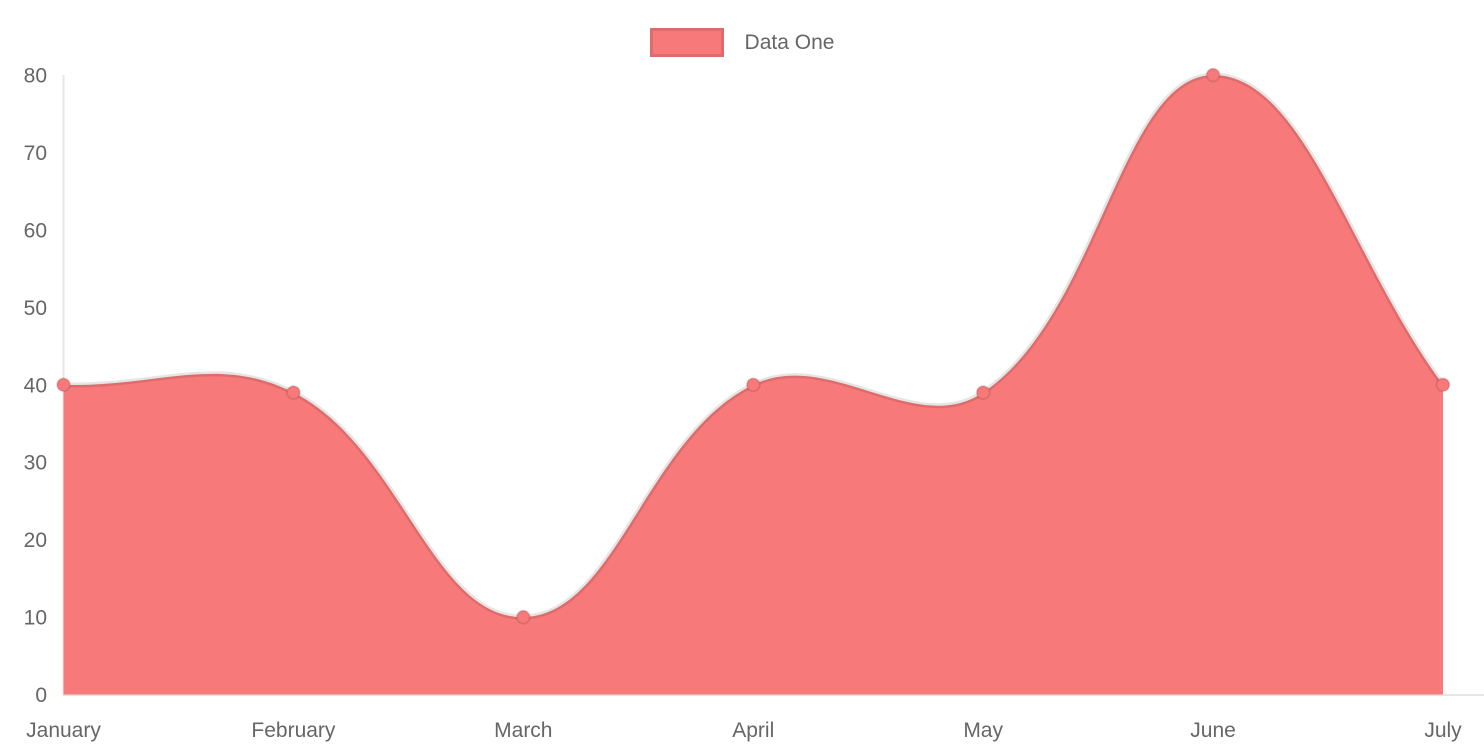 Image resolution: width=1484 pixels, height=756 pixels. Describe the element at coordinates (1213, 730) in the screenshot. I see `x-tick-label: June` at that location.